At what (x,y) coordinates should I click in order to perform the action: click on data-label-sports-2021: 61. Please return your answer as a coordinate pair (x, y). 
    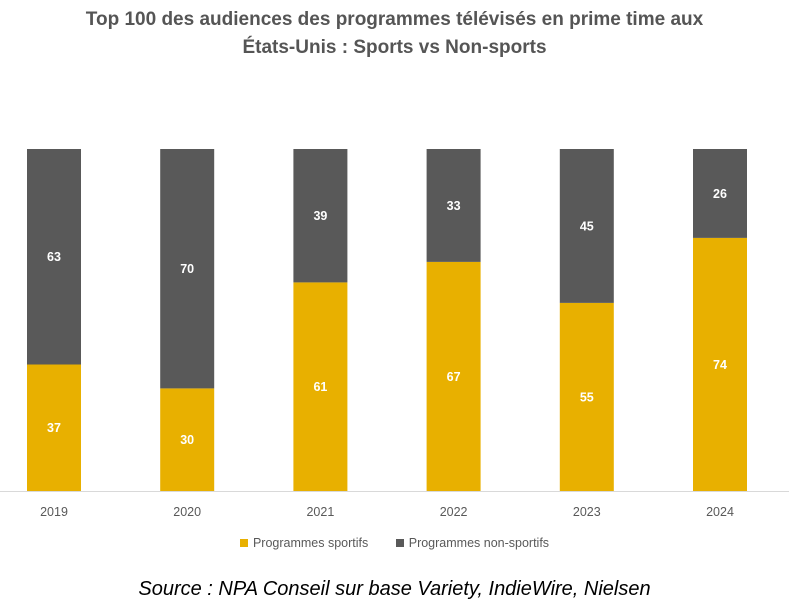
    Looking at the image, I should click on (320, 387).